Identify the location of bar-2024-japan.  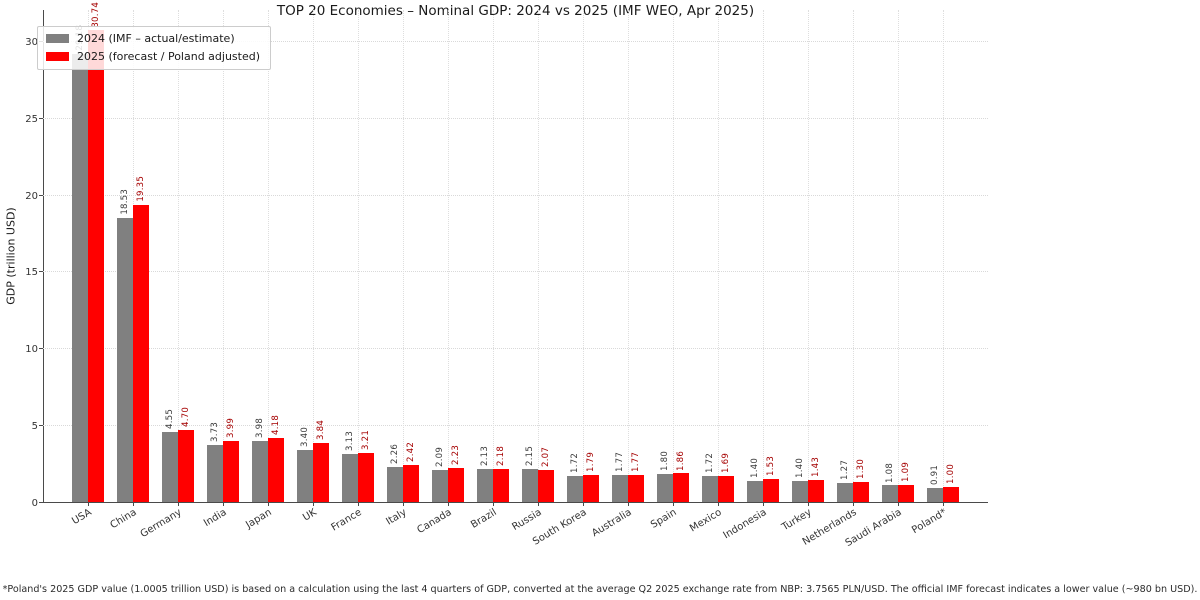
(260, 471).